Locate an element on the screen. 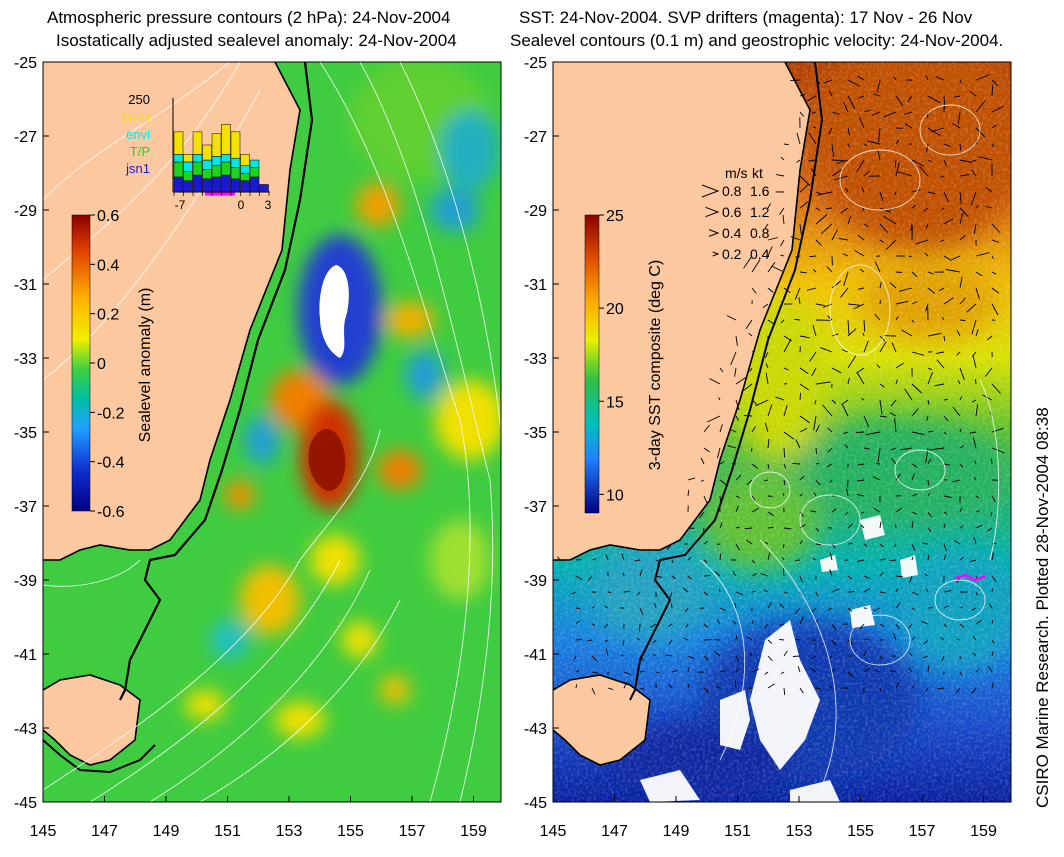 The width and height of the screenshot is (1064, 857). inset-bar-tp is located at coordinates (245, 176).